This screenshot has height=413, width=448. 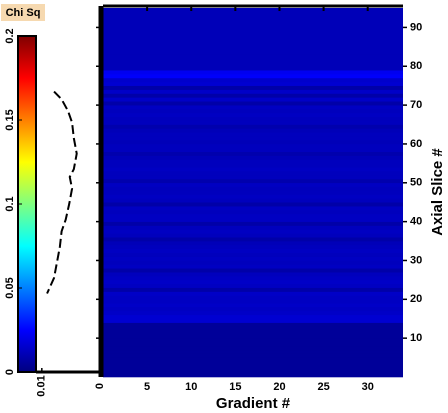 I want to click on x-tick-label: 25, so click(x=323, y=387).